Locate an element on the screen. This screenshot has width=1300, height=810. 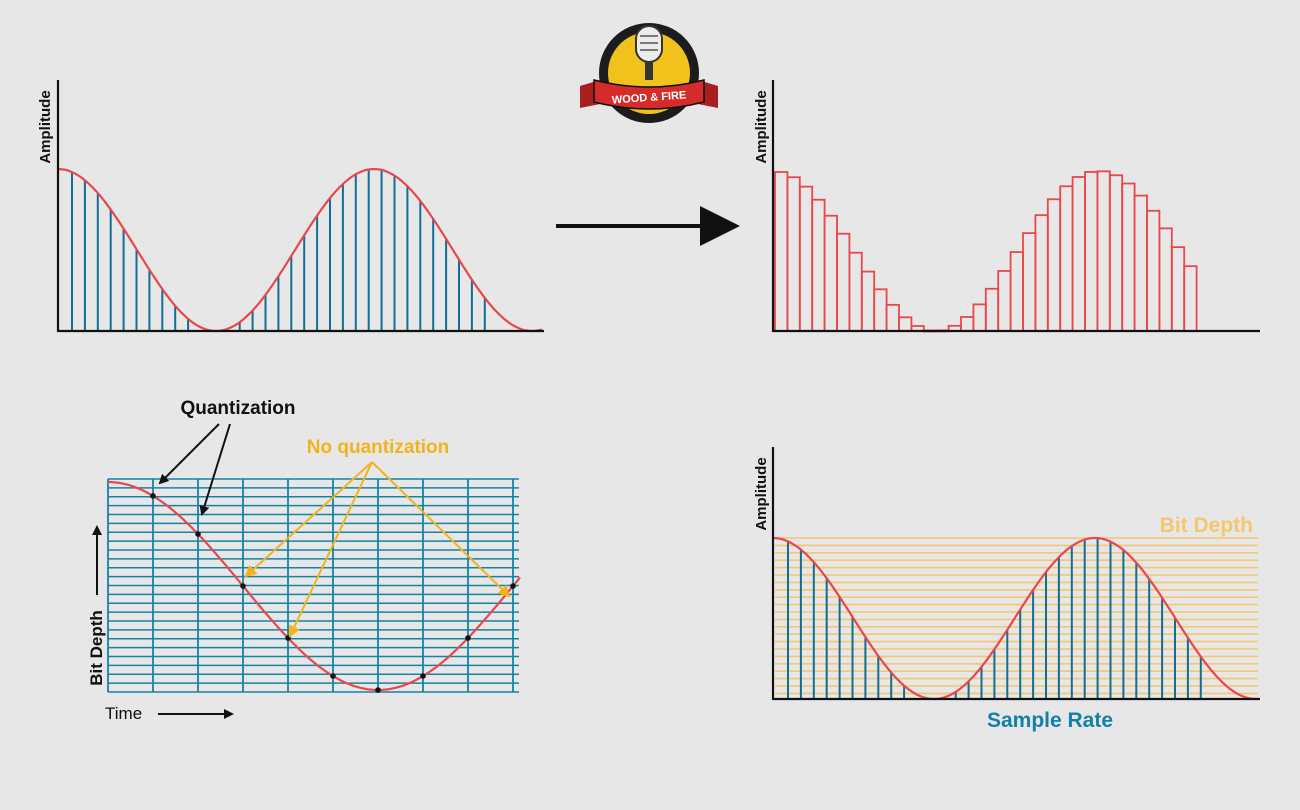
logo: WOOD & FIRE is located at coordinates (649, 73).